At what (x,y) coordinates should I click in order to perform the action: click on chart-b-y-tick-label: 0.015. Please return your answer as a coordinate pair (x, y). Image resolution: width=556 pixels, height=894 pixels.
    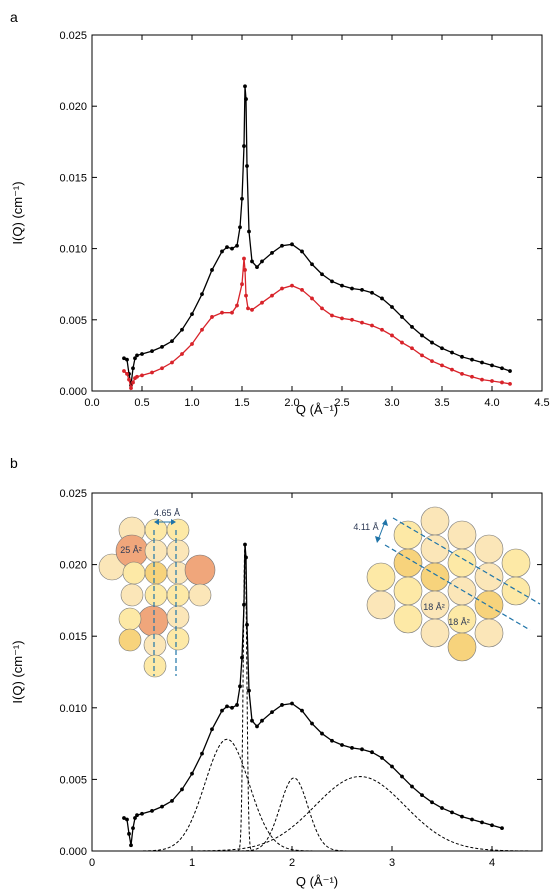
    Looking at the image, I should click on (73, 637).